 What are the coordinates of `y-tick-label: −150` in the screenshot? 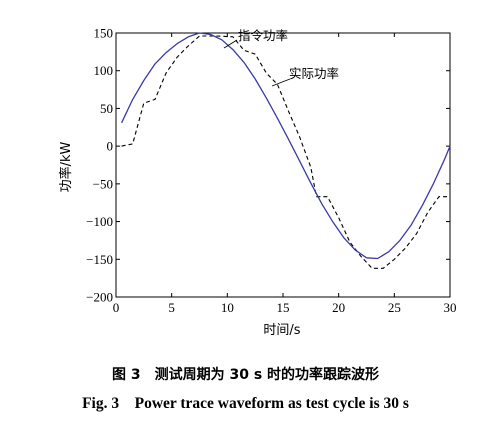 It's located at (99, 259).